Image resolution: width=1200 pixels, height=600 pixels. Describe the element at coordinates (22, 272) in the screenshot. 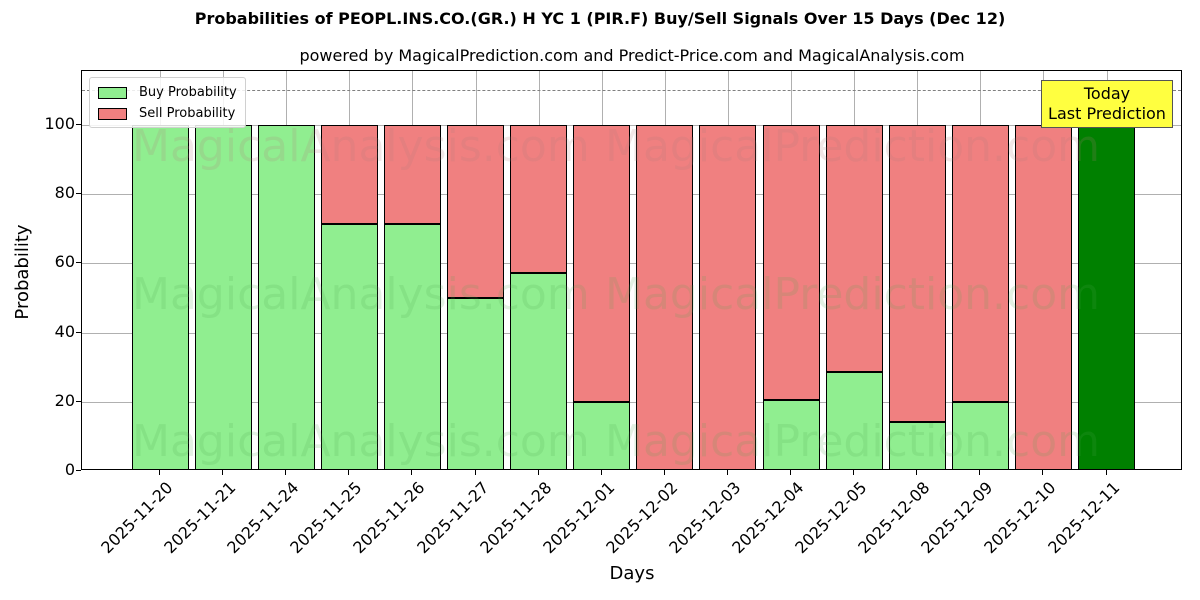

I see `y-axis-label: Probability` at that location.